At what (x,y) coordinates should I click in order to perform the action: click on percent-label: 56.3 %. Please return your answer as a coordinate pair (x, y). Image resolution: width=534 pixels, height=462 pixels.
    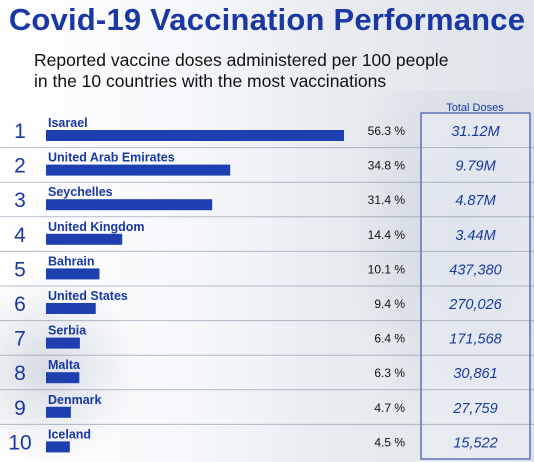
    Looking at the image, I should click on (387, 131).